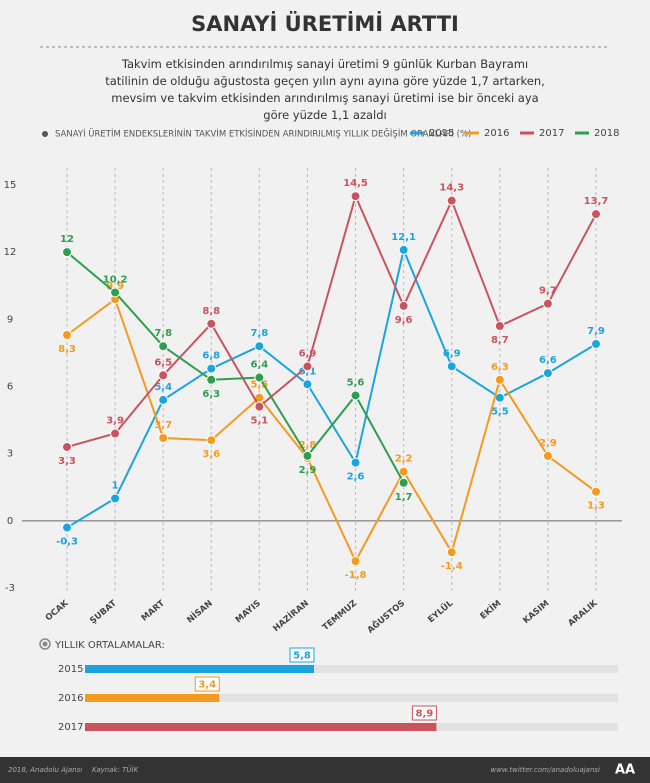  I want to click on legend-label: 2018, so click(606, 133).